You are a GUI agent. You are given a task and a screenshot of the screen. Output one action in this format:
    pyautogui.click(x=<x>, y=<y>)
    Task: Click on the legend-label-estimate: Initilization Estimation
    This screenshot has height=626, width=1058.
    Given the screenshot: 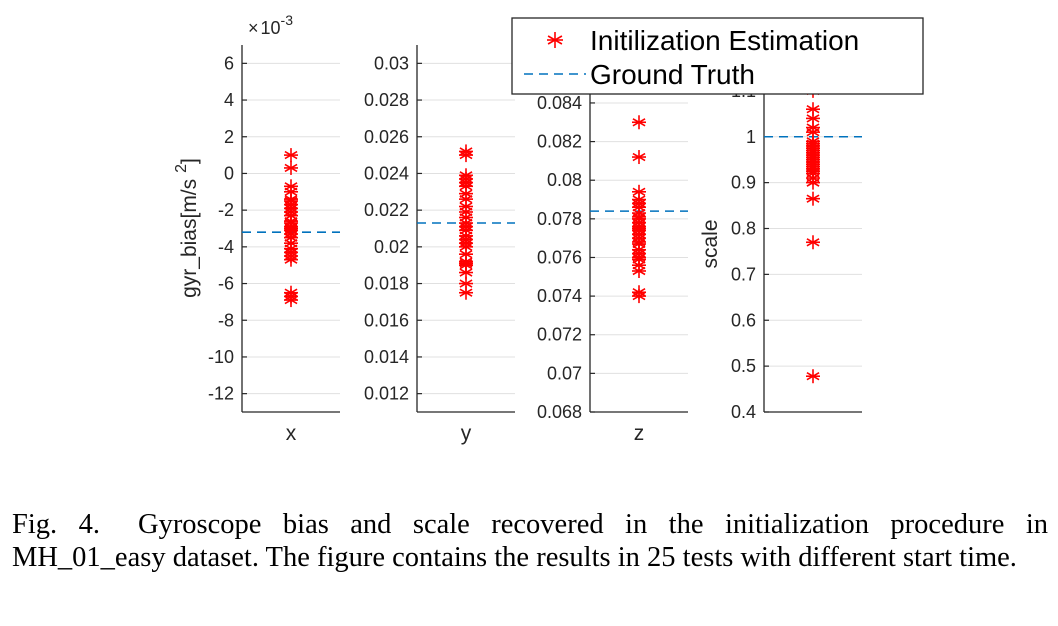 What is the action you would take?
    pyautogui.click(x=724, y=40)
    